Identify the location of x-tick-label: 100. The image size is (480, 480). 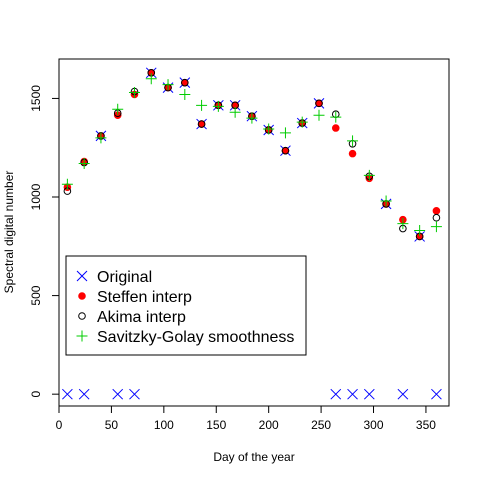
(164, 425).